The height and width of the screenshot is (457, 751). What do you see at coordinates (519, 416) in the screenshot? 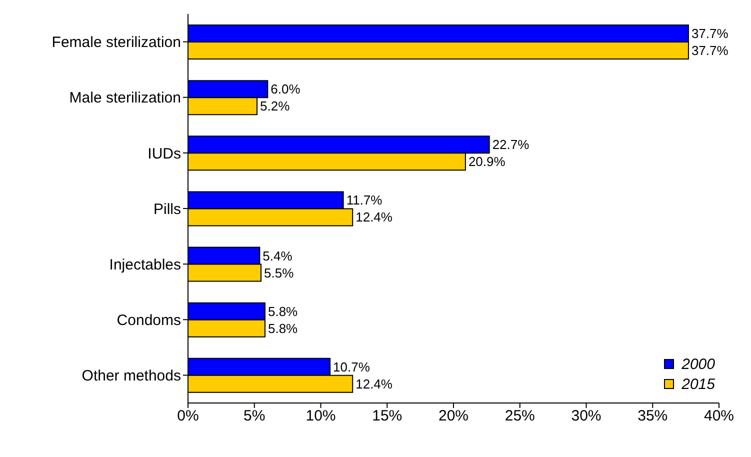
I see `x-tick-label: 25%` at bounding box center [519, 416].